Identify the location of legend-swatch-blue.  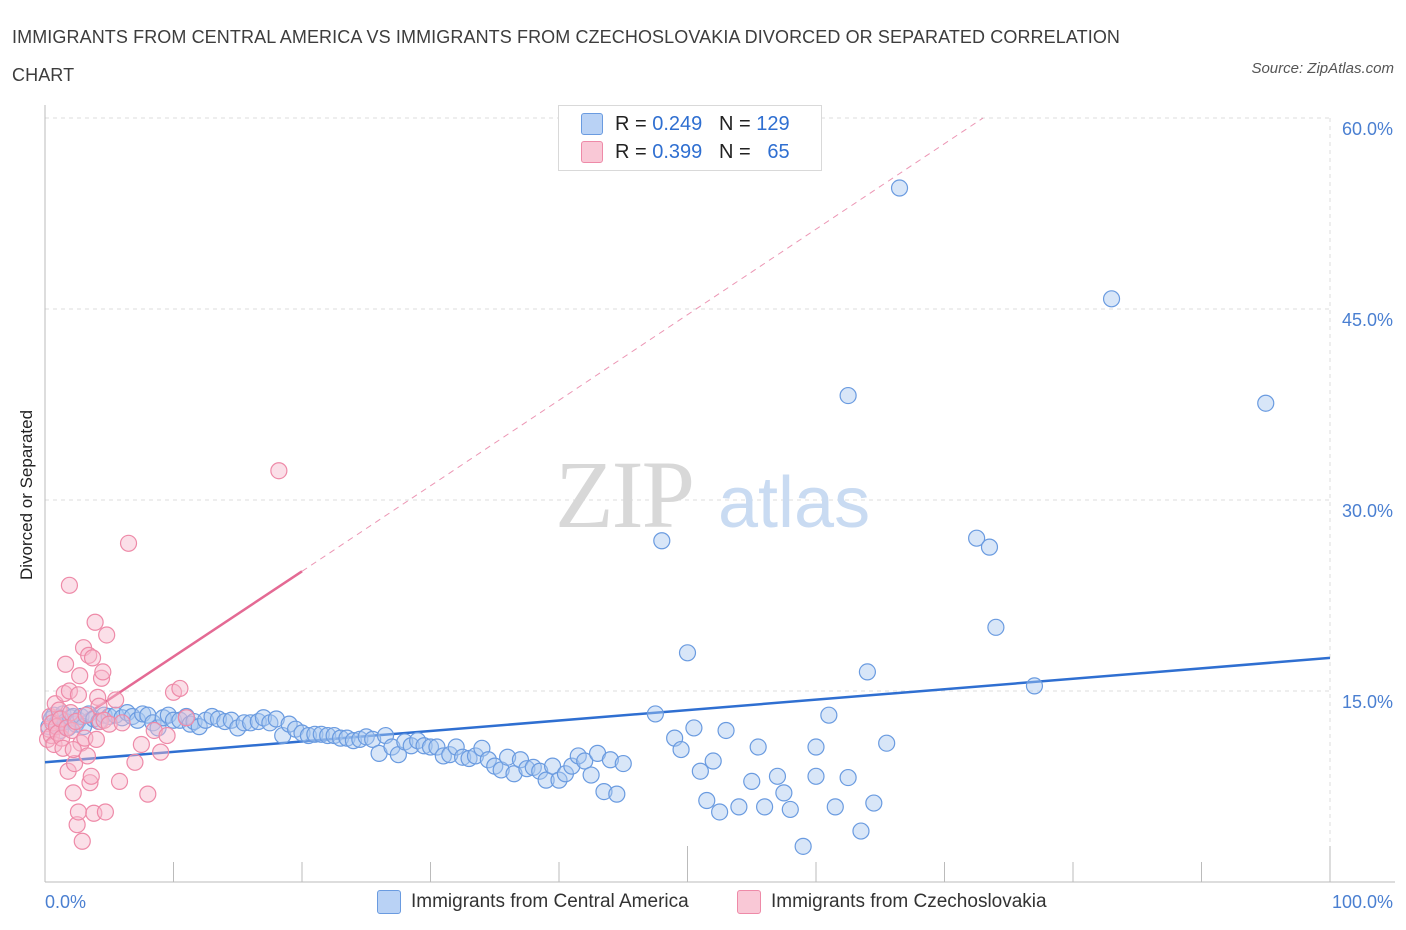
(592, 124).